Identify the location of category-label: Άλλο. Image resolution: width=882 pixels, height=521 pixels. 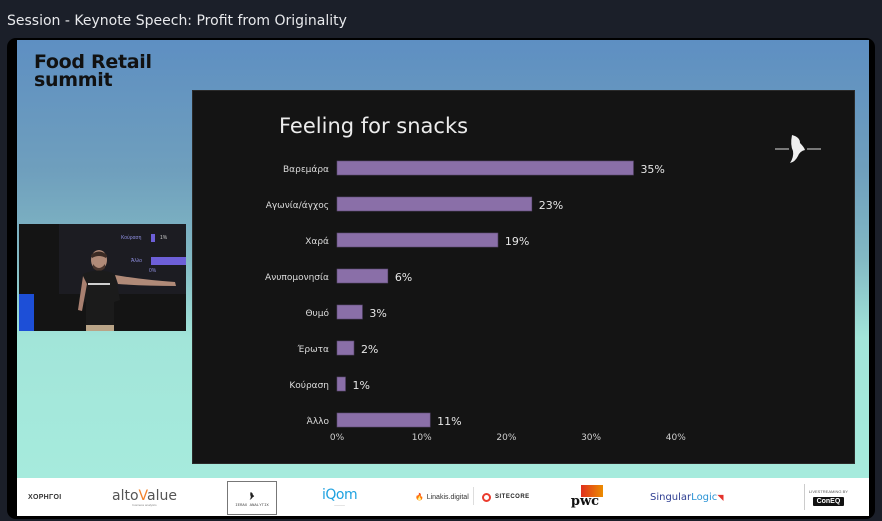
(318, 422).